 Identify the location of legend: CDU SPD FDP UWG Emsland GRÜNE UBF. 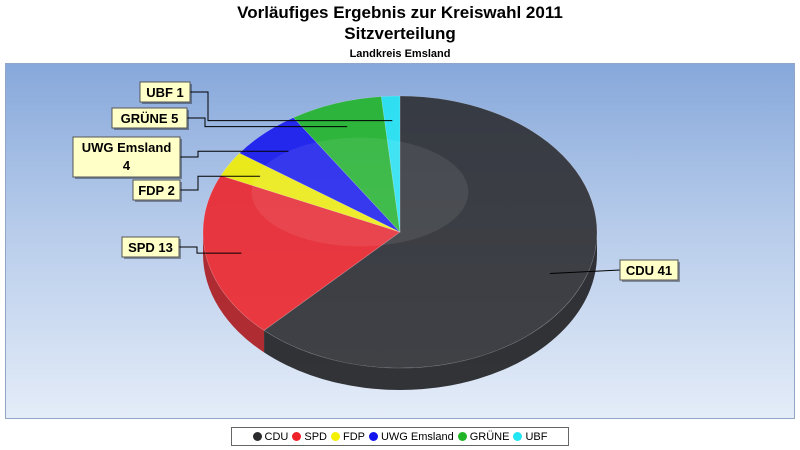
(400, 436).